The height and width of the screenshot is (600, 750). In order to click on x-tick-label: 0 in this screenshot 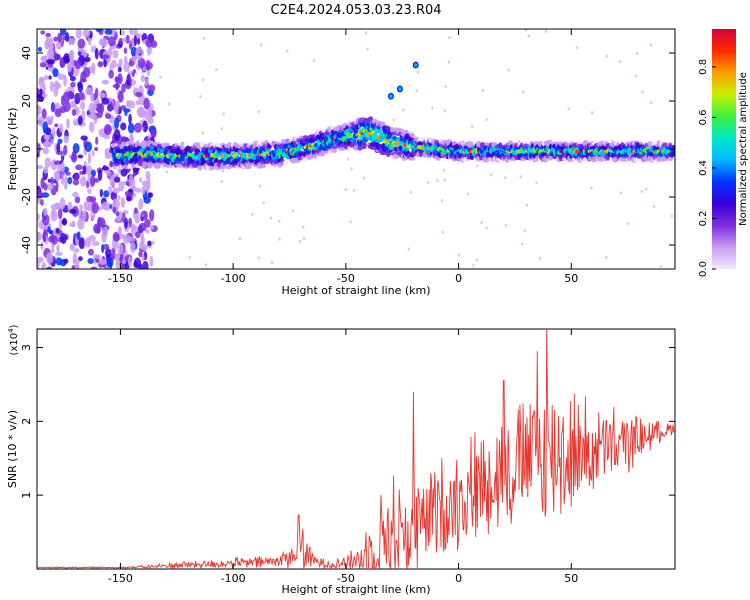, I will do `click(458, 278)`.